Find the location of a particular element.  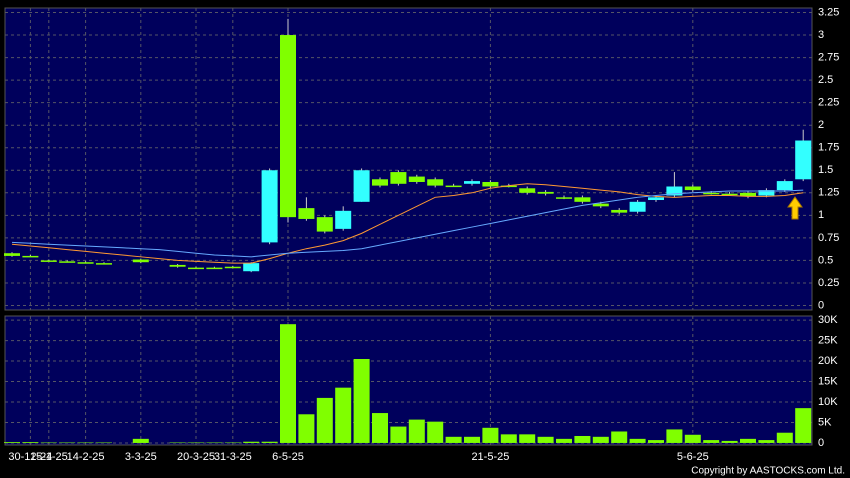

y-tick-label: 2 is located at coordinates (821, 125).